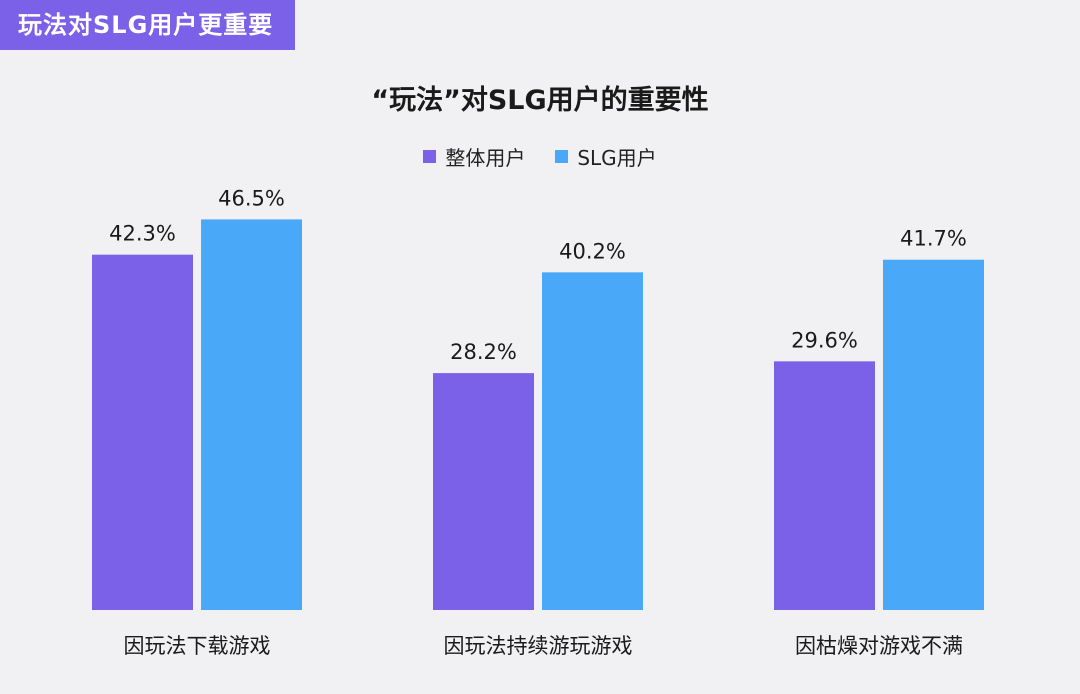 This screenshot has height=694, width=1080. What do you see at coordinates (540, 100) in the screenshot?
I see `chart-title: “玩法”对SLG用户的重要性` at bounding box center [540, 100].